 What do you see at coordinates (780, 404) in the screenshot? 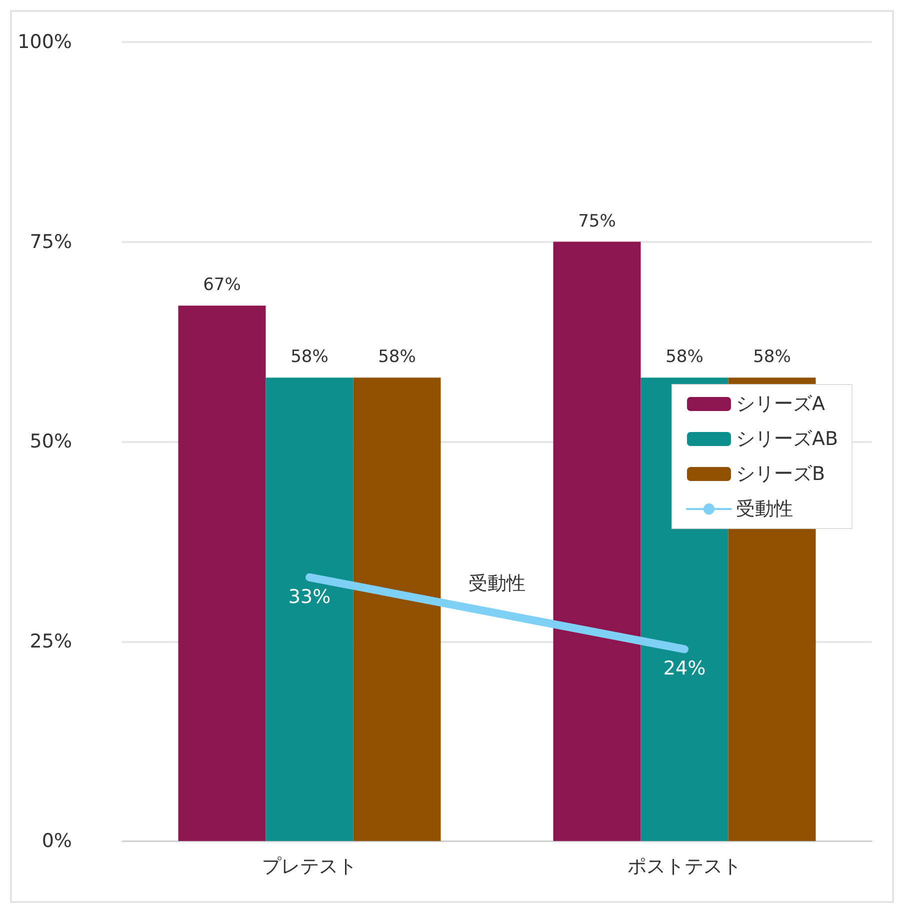
I see `legend-label: シリーズA` at bounding box center [780, 404].